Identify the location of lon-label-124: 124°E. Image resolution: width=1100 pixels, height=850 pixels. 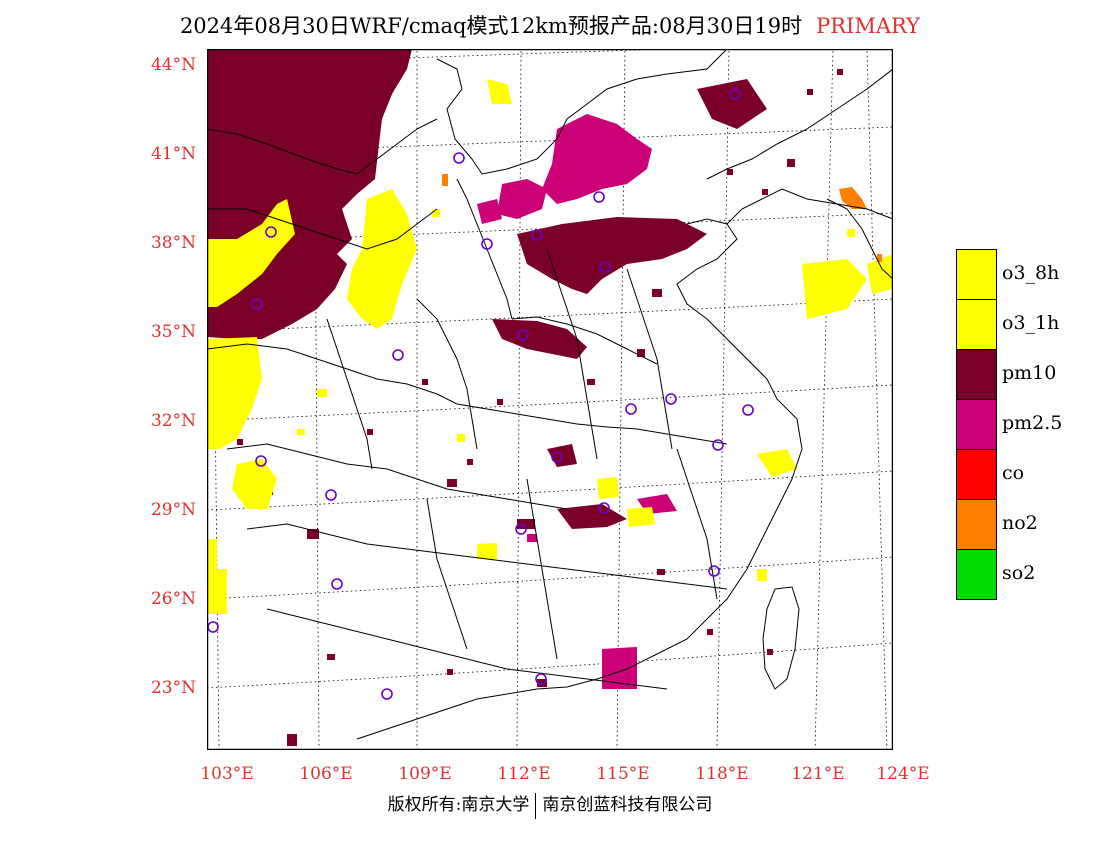
(903, 774).